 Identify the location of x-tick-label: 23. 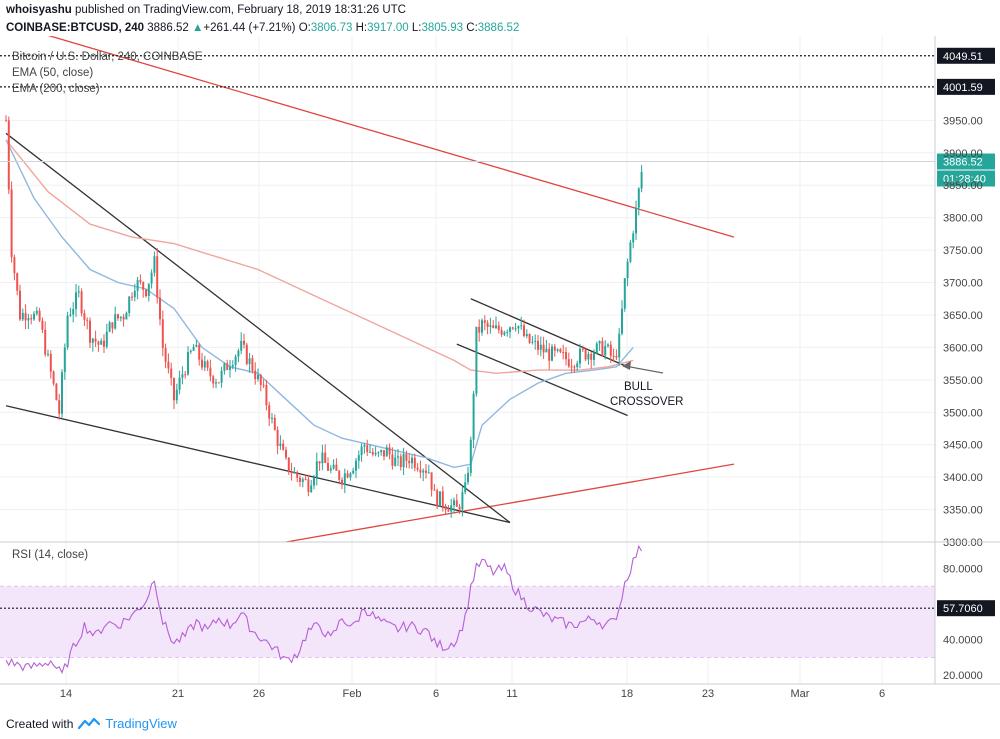
(708, 694).